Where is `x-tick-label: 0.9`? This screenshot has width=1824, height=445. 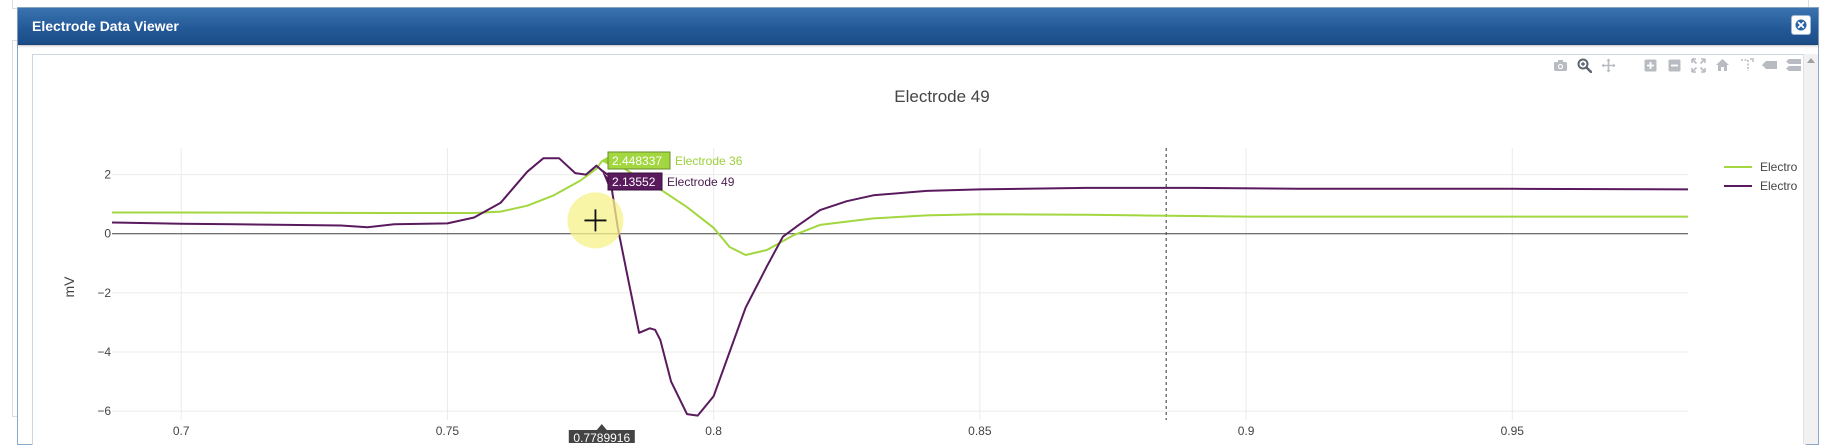
x-tick-label: 0.9 is located at coordinates (1246, 431).